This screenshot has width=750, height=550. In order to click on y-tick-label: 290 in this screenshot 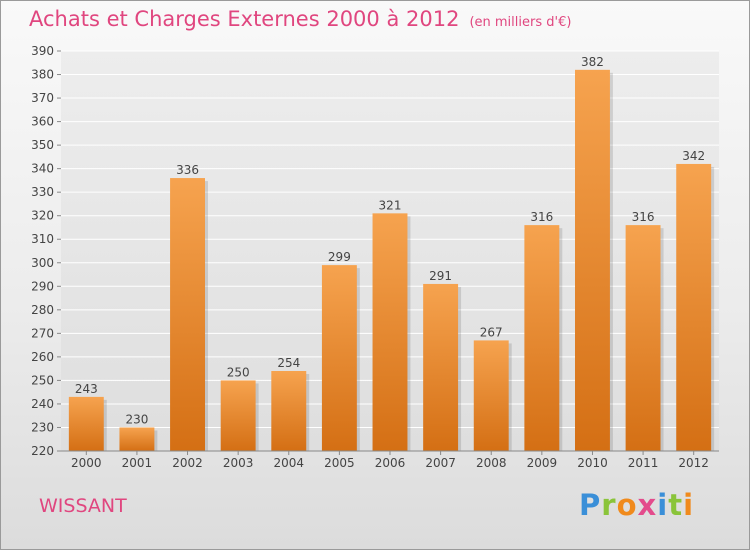, I will do `click(42, 286)`.